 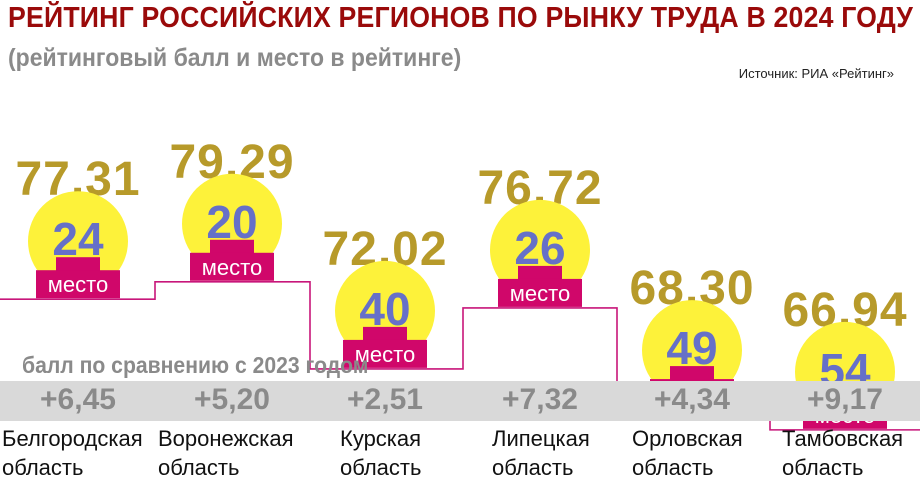 I want to click on rank-label: 40, so click(x=384, y=309).